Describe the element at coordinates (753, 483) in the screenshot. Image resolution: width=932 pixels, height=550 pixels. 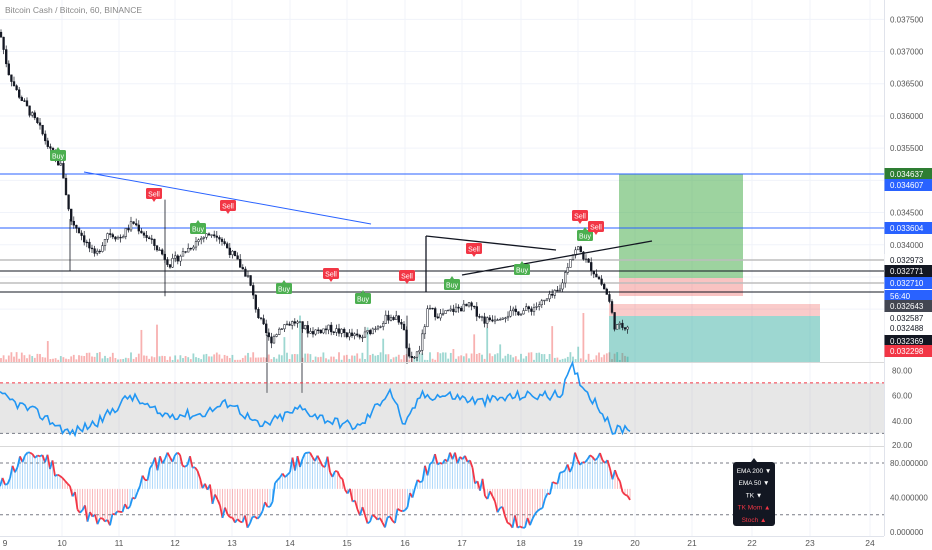
I see `legend-menu-item: EMA 50 ▼` at that location.